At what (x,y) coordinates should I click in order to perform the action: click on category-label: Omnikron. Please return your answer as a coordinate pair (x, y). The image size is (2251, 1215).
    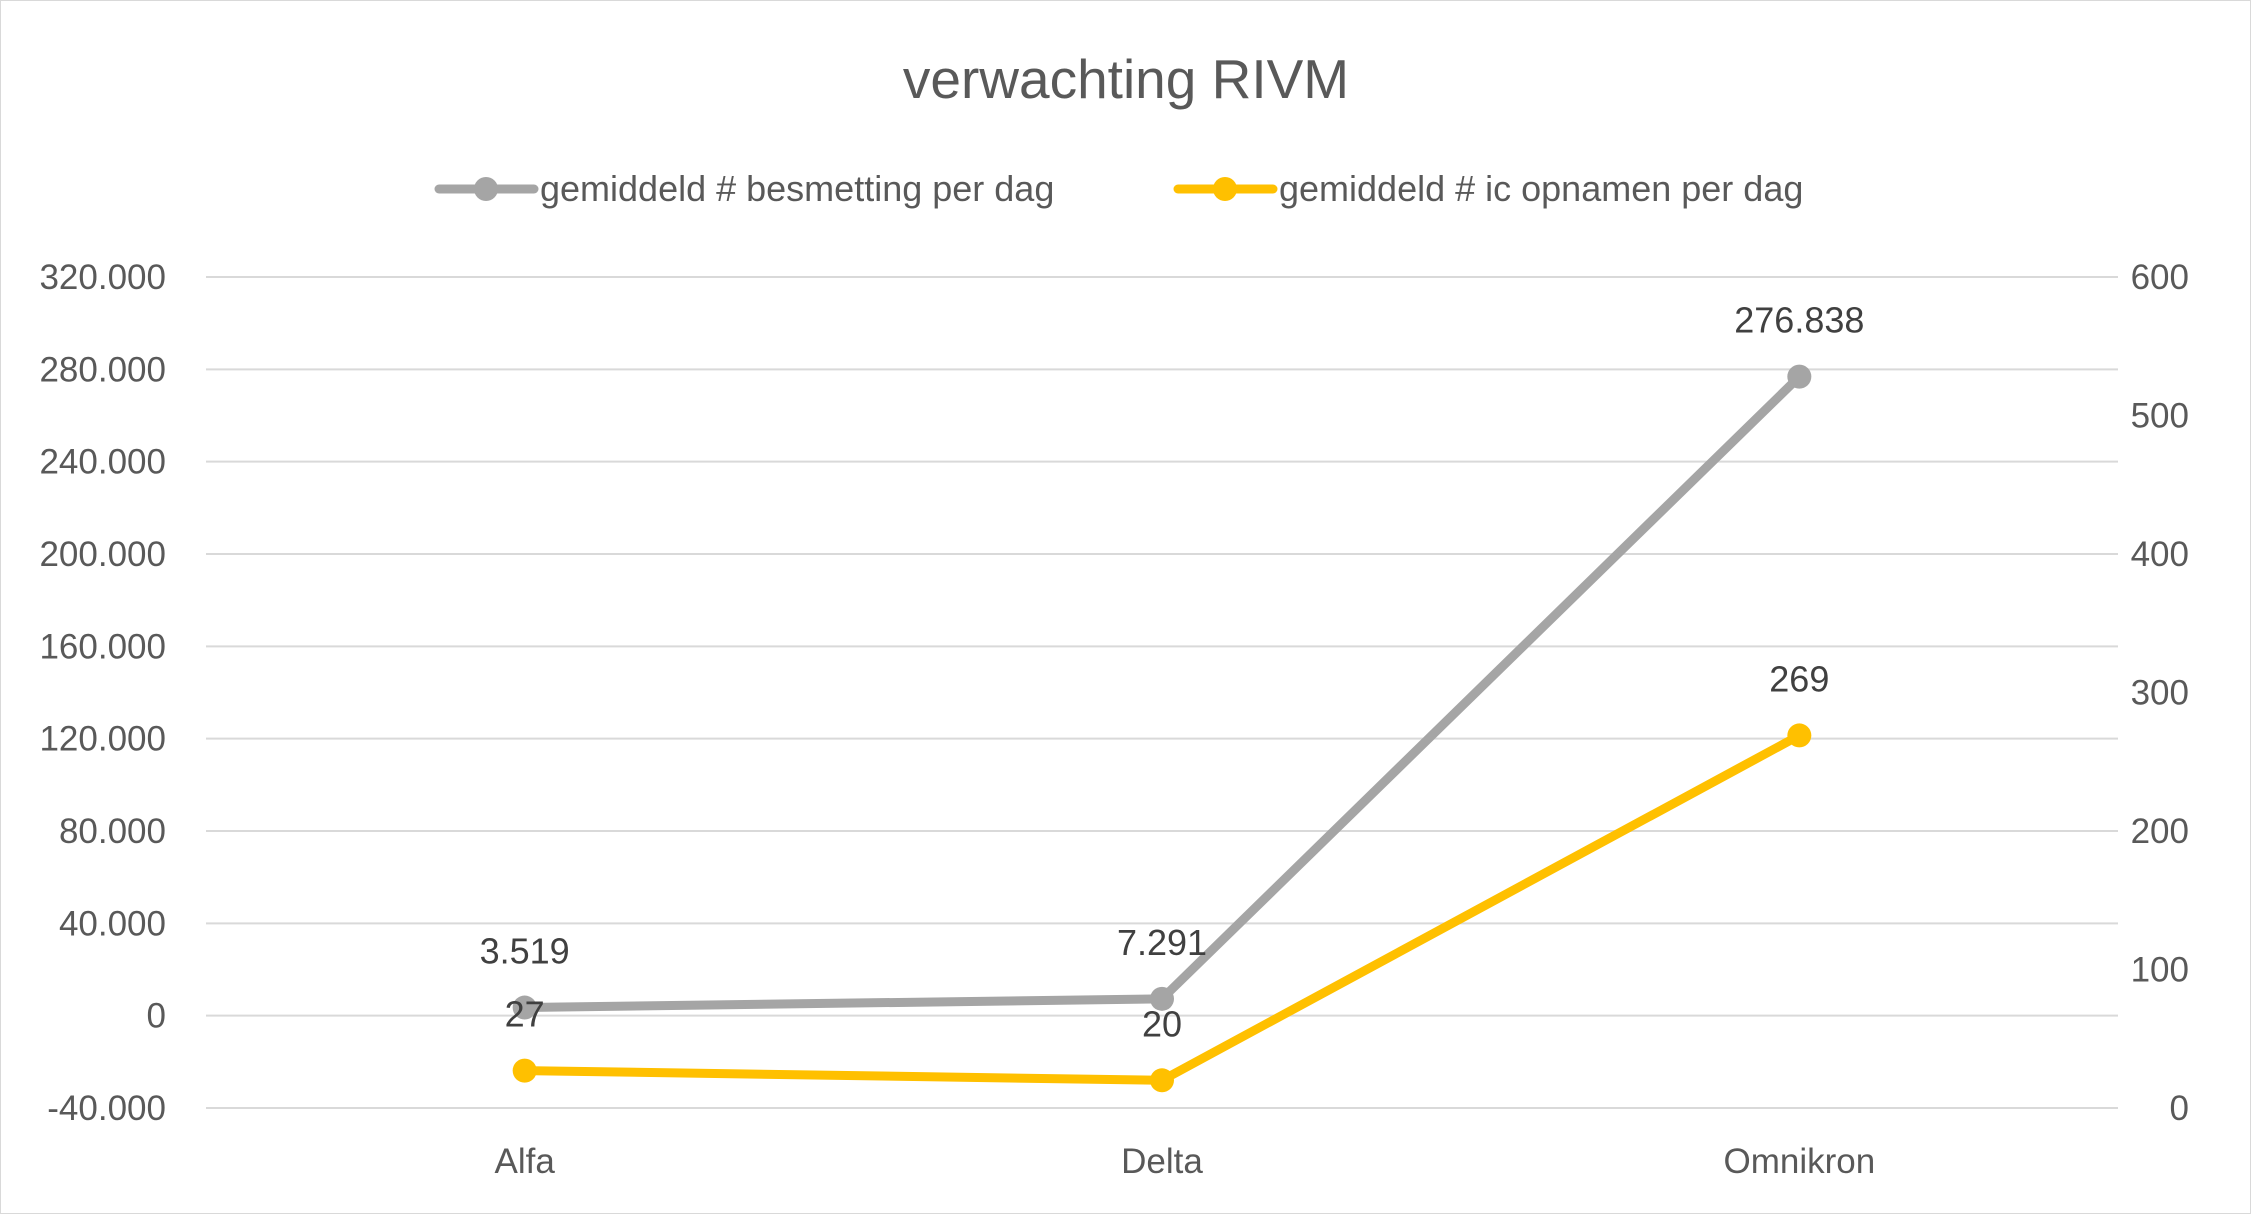
    Looking at the image, I should click on (1799, 1161).